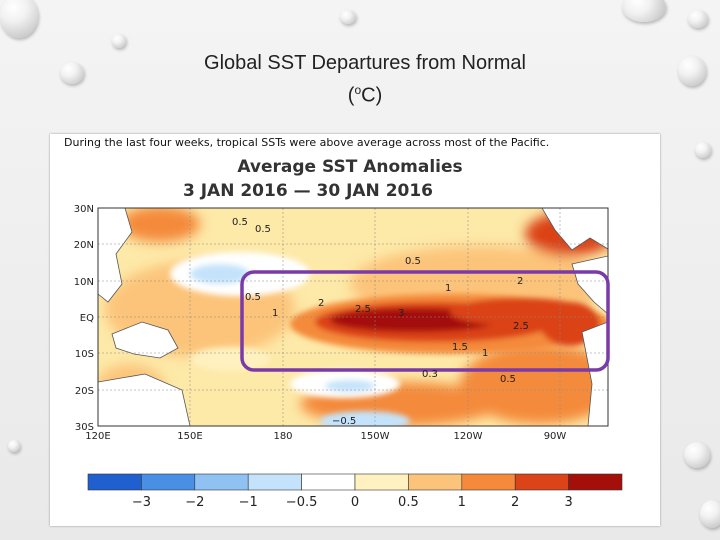 This screenshot has width=720, height=540. What do you see at coordinates (194, 502) in the screenshot?
I see `colorbar-tick-label: −2` at bounding box center [194, 502].